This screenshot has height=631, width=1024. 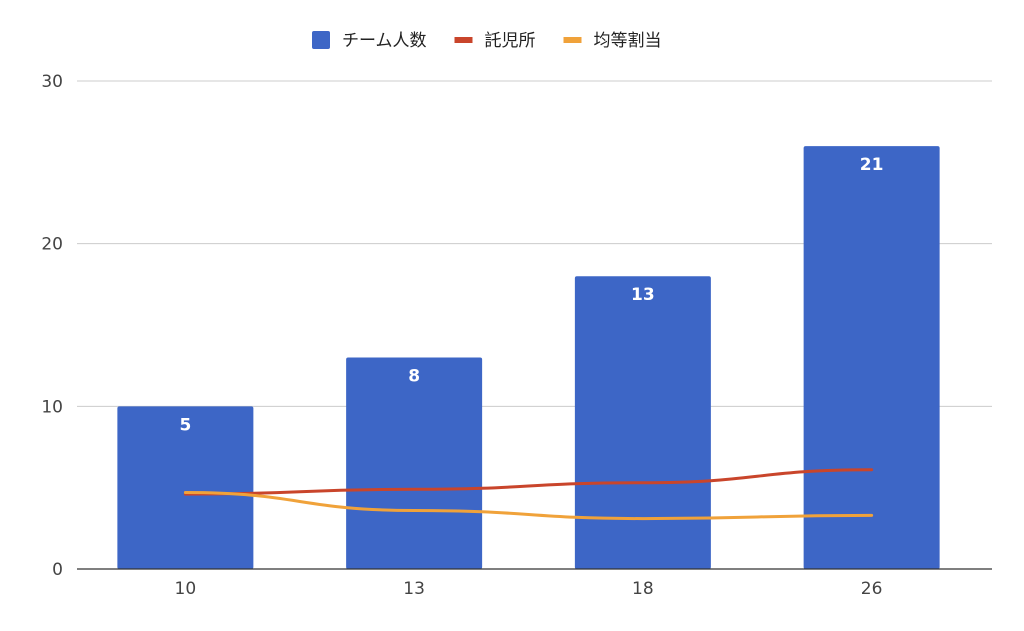 I want to click on legend-item: 均等割当, so click(x=612, y=41).